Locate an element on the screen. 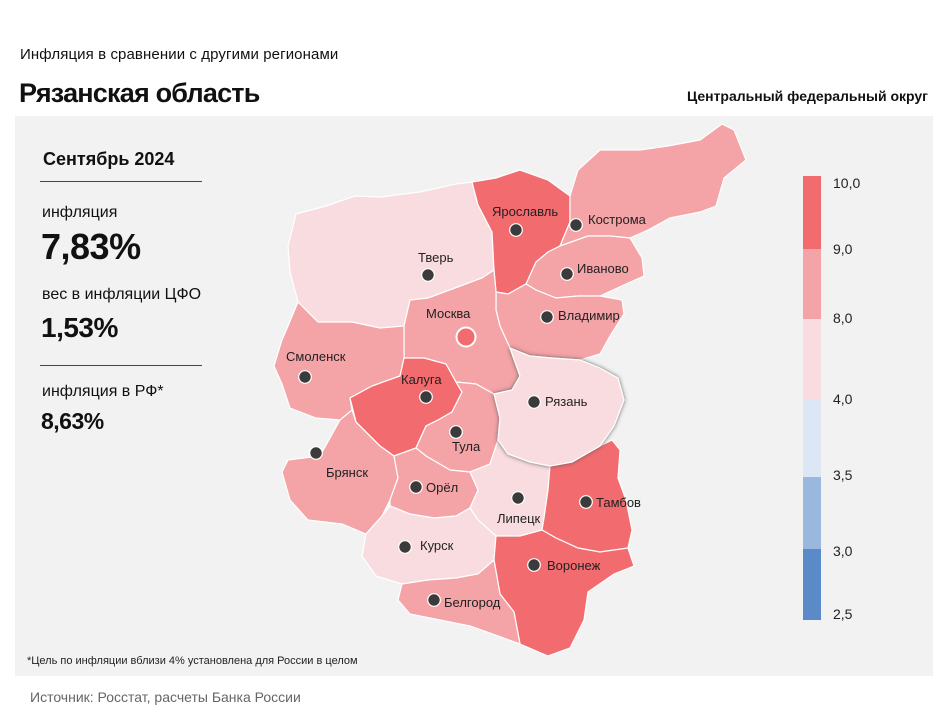 The image size is (950, 713). city-dot-moscow is located at coordinates (466, 337).